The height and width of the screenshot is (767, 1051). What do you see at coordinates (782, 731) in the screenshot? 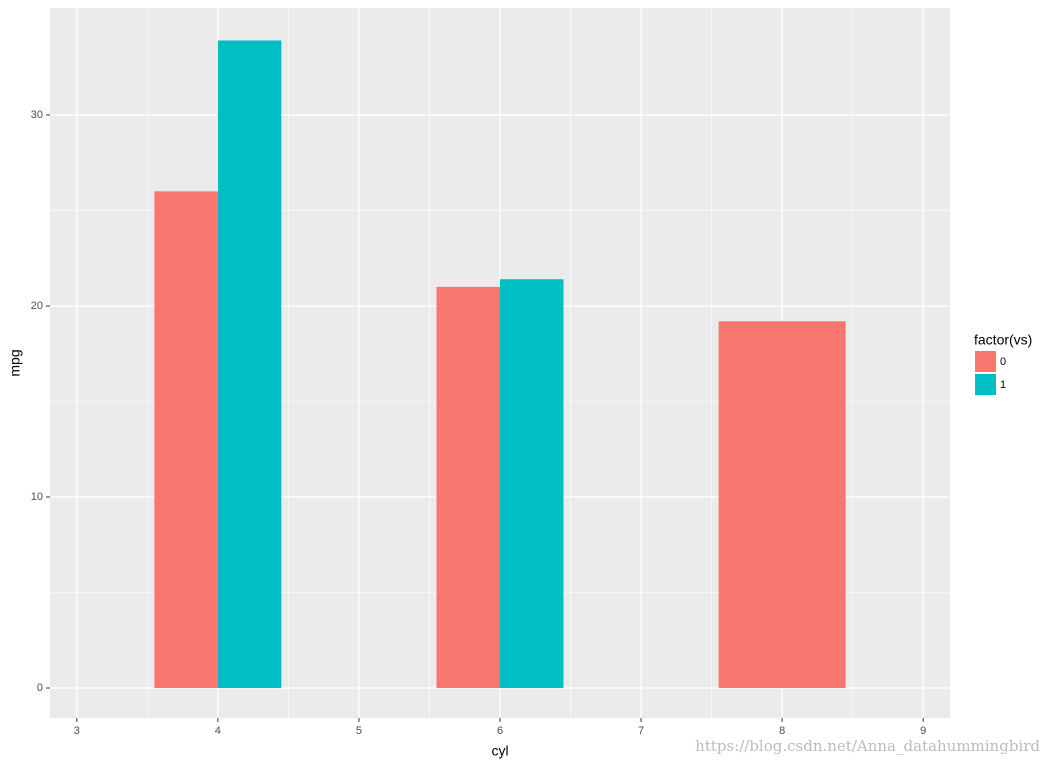
I see `x-tick-label: 8` at bounding box center [782, 731].